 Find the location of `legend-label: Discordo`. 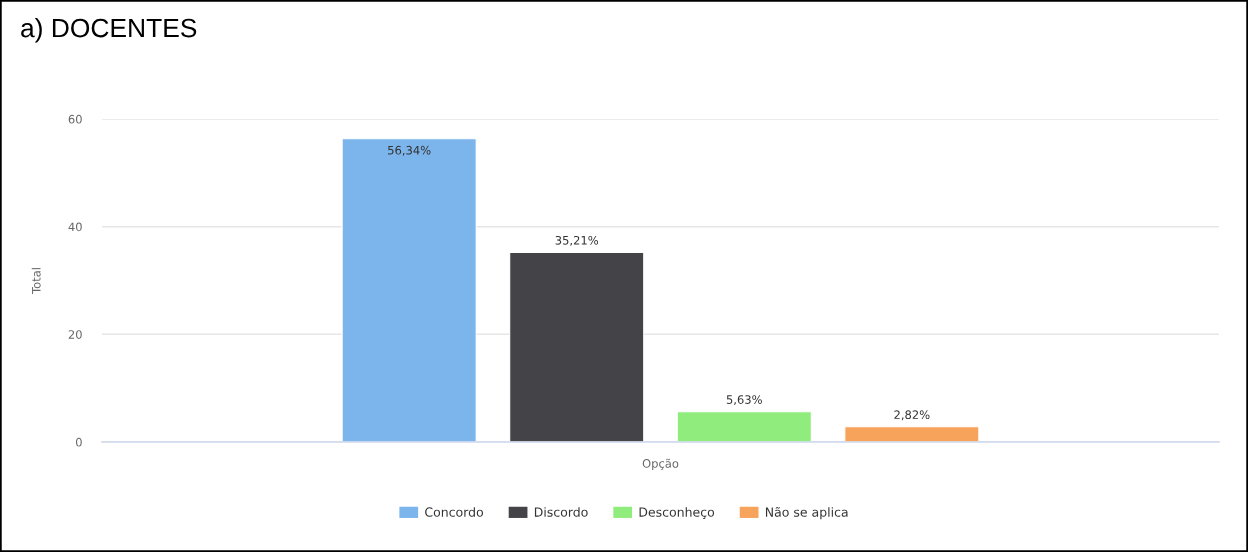

legend-label: Discordo is located at coordinates (561, 512).